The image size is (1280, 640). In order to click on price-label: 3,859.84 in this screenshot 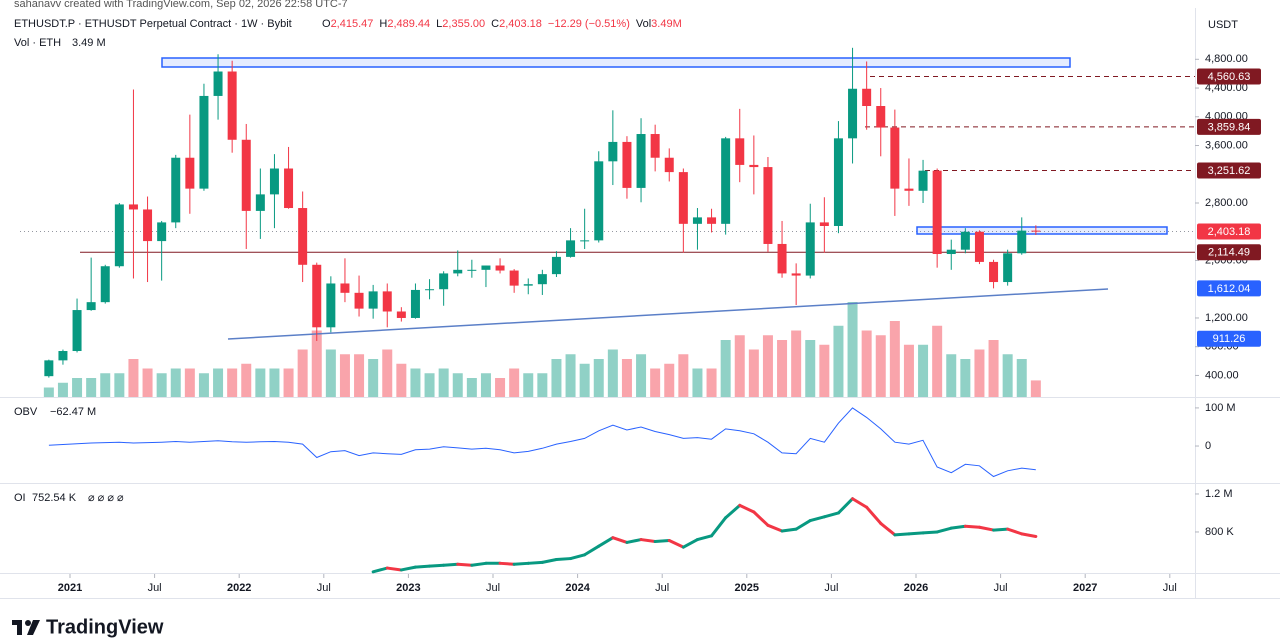, I will do `click(1229, 127)`.